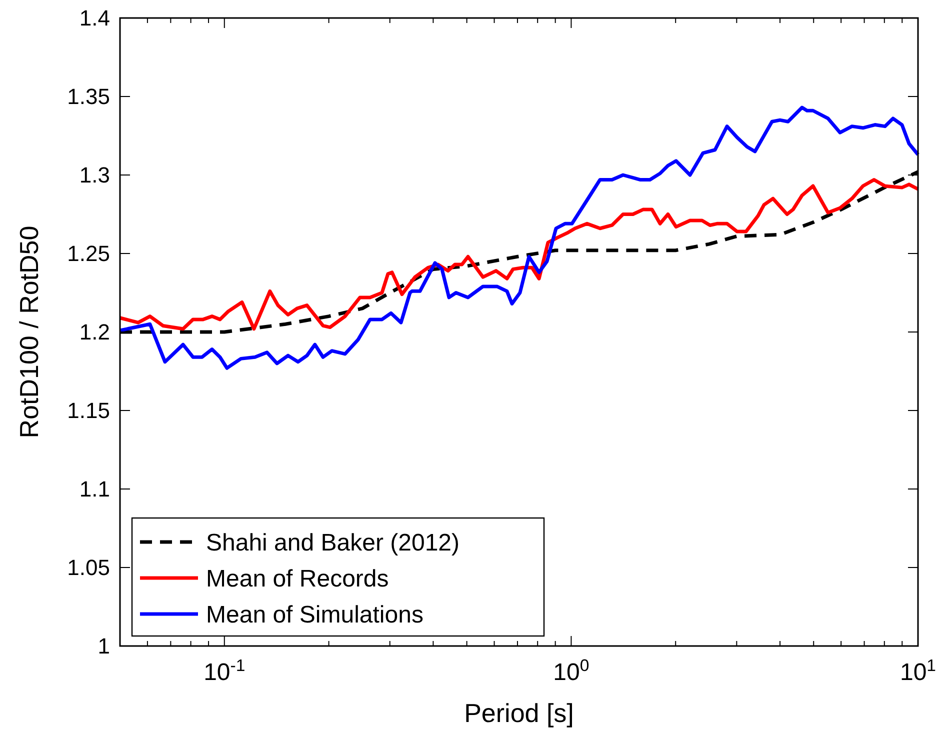 This screenshot has width=938, height=732. What do you see at coordinates (918, 671) in the screenshot?
I see `x-tick-label: 10$^{1}$` at bounding box center [918, 671].